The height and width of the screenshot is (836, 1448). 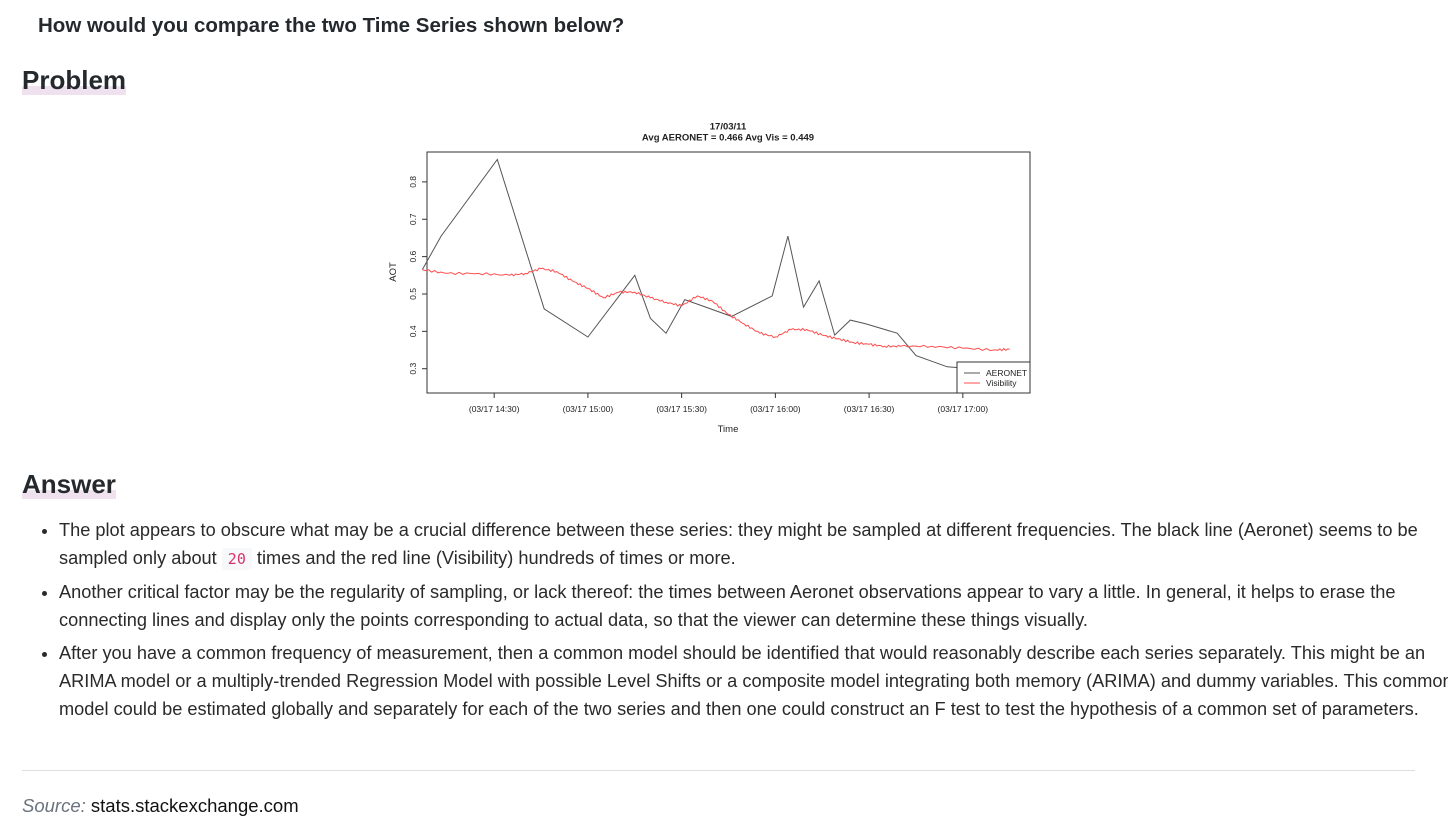 What do you see at coordinates (194, 805) in the screenshot?
I see `source-link: stats.stackexchange.com` at bounding box center [194, 805].